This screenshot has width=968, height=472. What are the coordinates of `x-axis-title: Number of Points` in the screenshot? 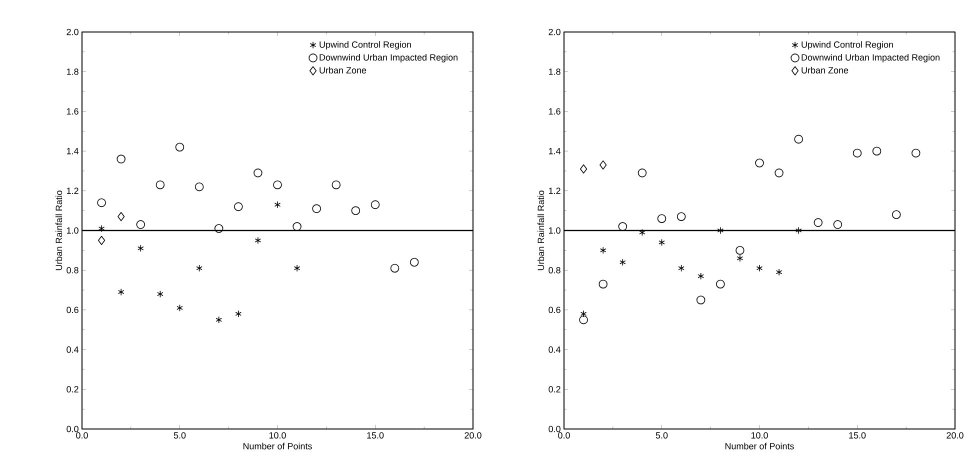 It's located at (277, 446).